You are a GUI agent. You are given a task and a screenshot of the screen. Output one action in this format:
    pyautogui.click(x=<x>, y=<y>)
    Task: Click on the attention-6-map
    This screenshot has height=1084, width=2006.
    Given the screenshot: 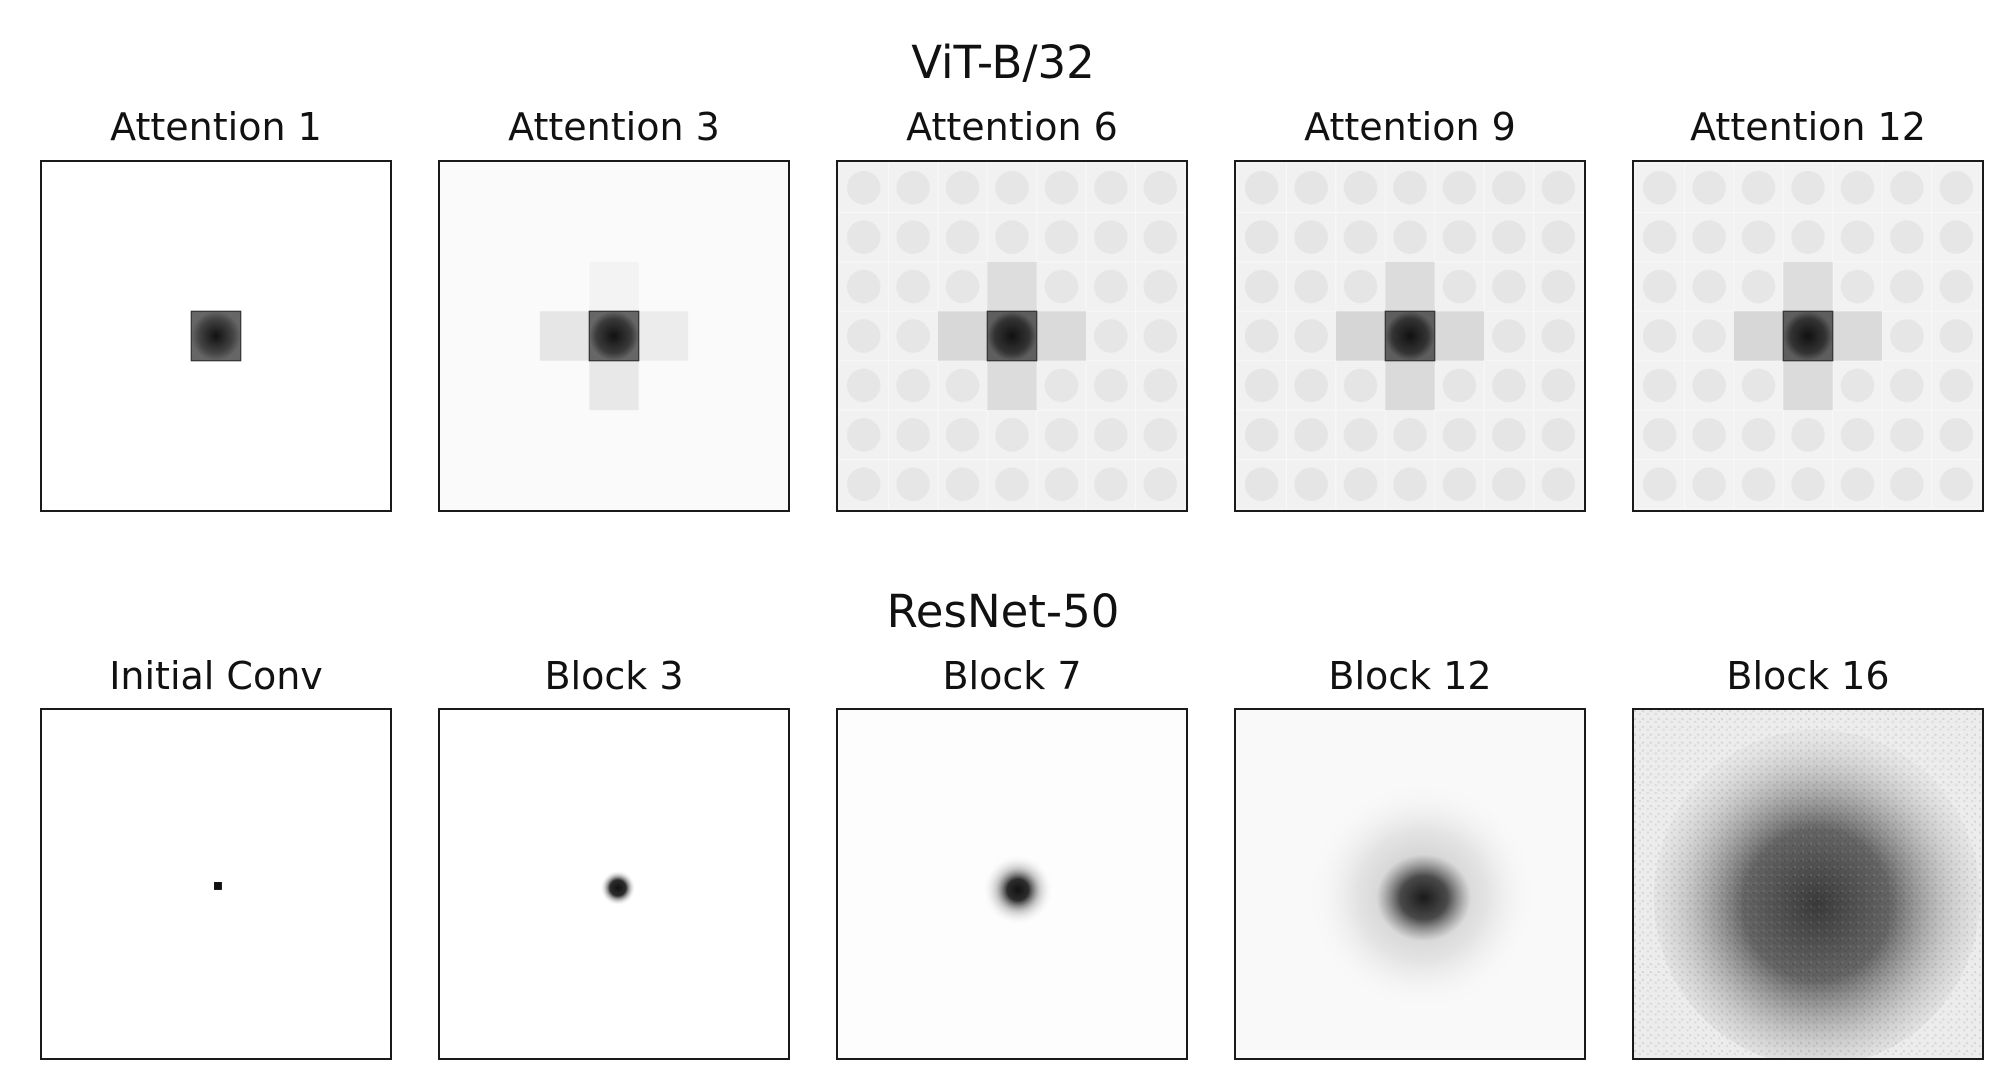 What is the action you would take?
    pyautogui.click(x=1012, y=336)
    